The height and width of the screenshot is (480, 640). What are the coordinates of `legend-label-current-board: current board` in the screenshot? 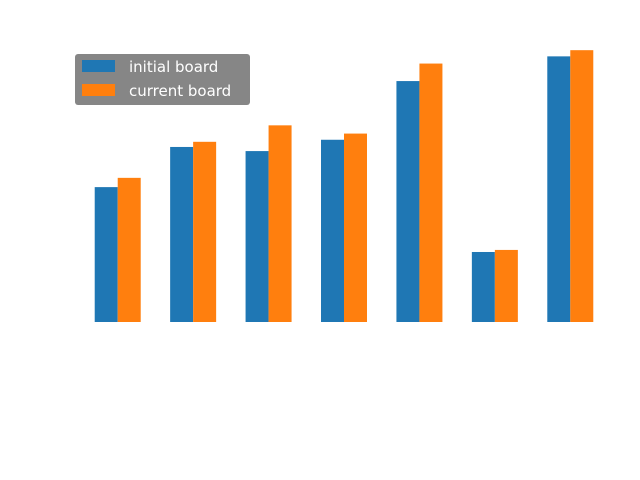 It's located at (180, 91).